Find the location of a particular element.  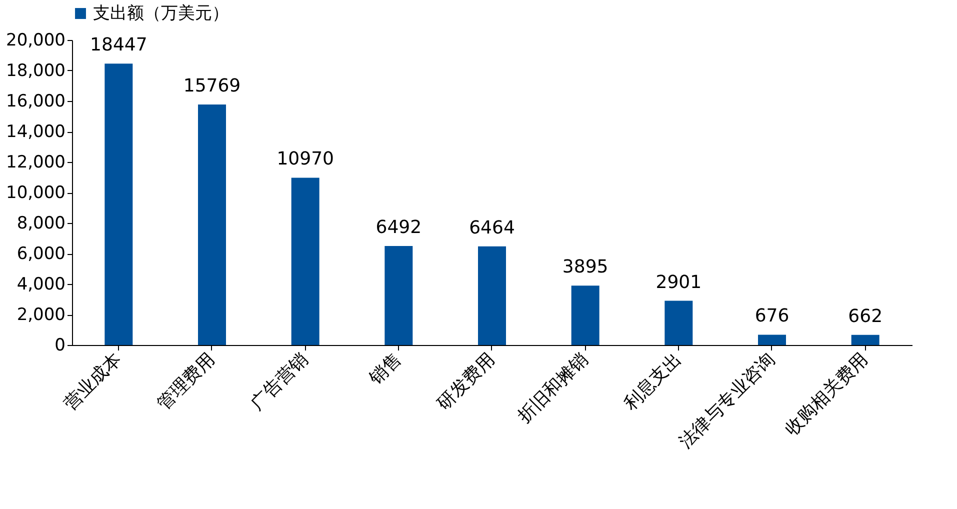

data-label: 18447 is located at coordinates (119, 45).